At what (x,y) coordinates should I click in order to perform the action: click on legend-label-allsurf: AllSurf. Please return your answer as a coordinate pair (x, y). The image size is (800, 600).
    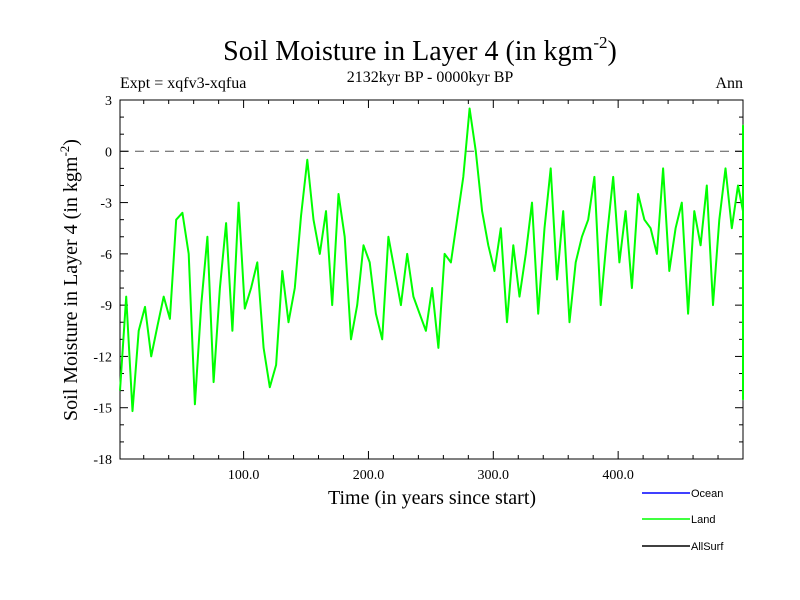
    Looking at the image, I should click on (707, 547).